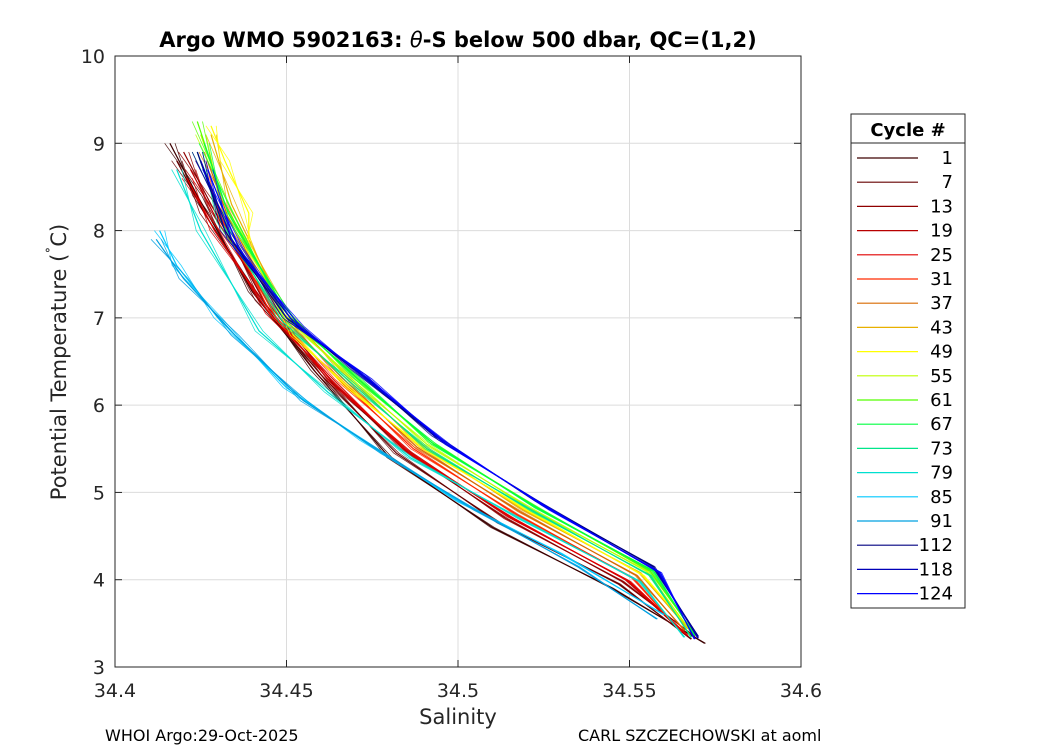  What do you see at coordinates (629, 691) in the screenshot?
I see `x-tick-label: 34.55` at bounding box center [629, 691].